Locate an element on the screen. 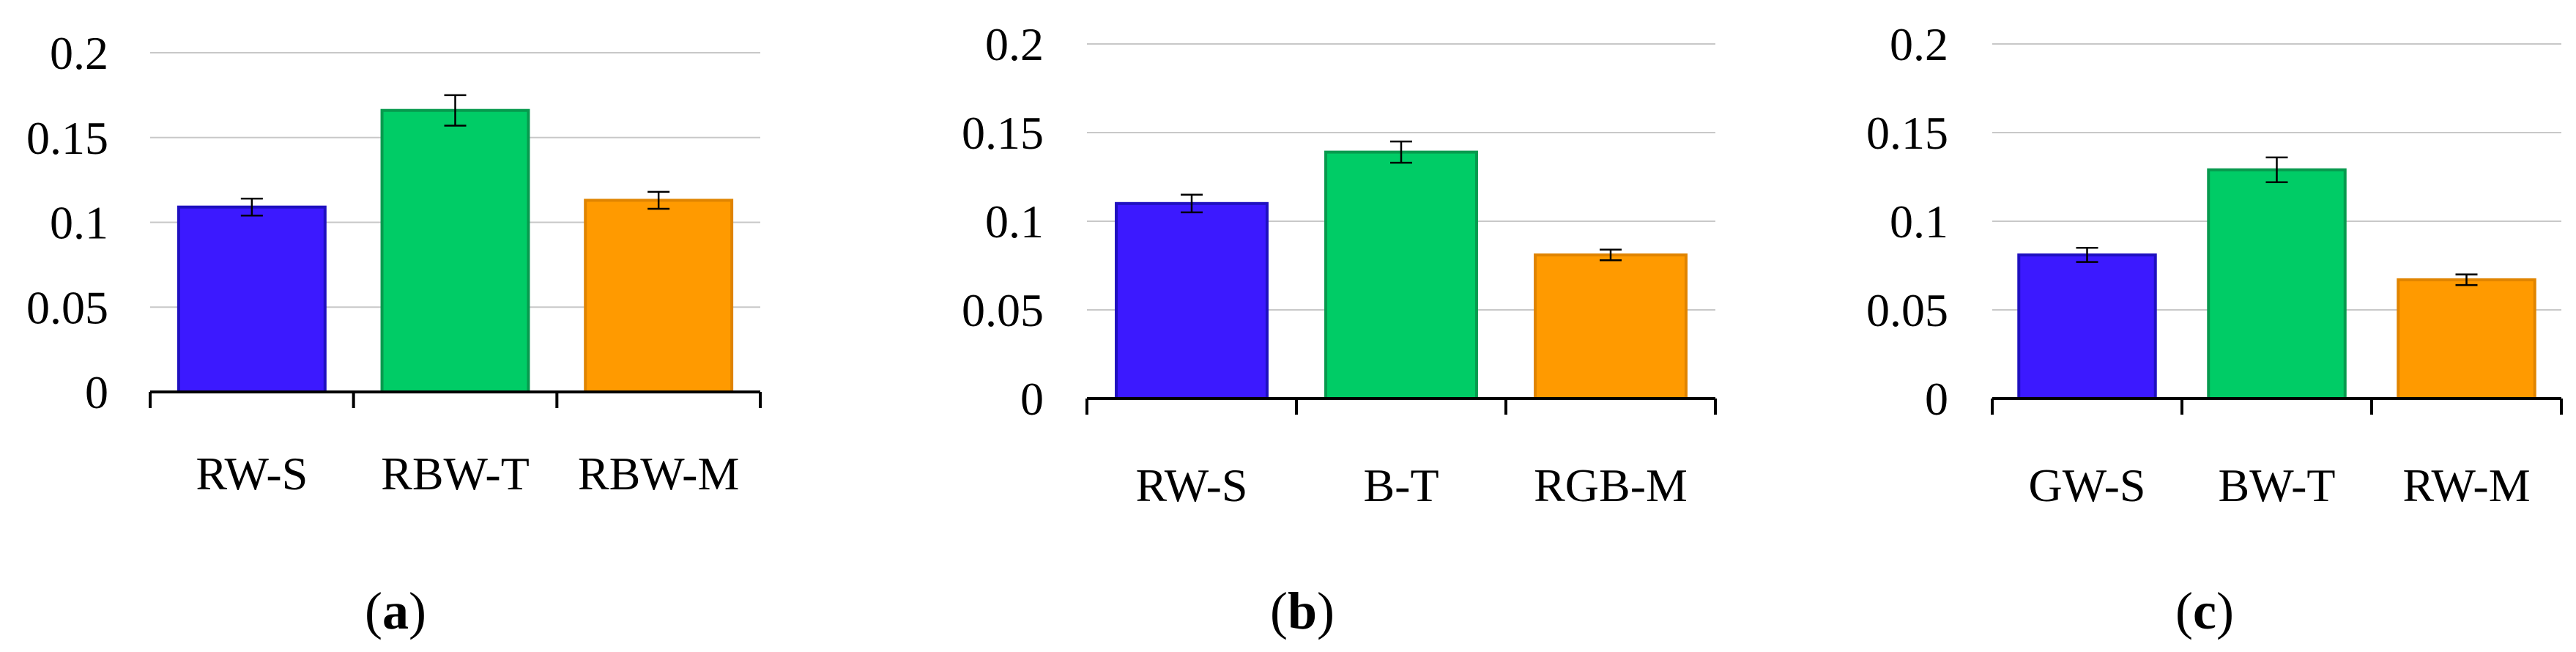 This screenshot has height=652, width=2576. panel-label-letter: b is located at coordinates (1302, 611).